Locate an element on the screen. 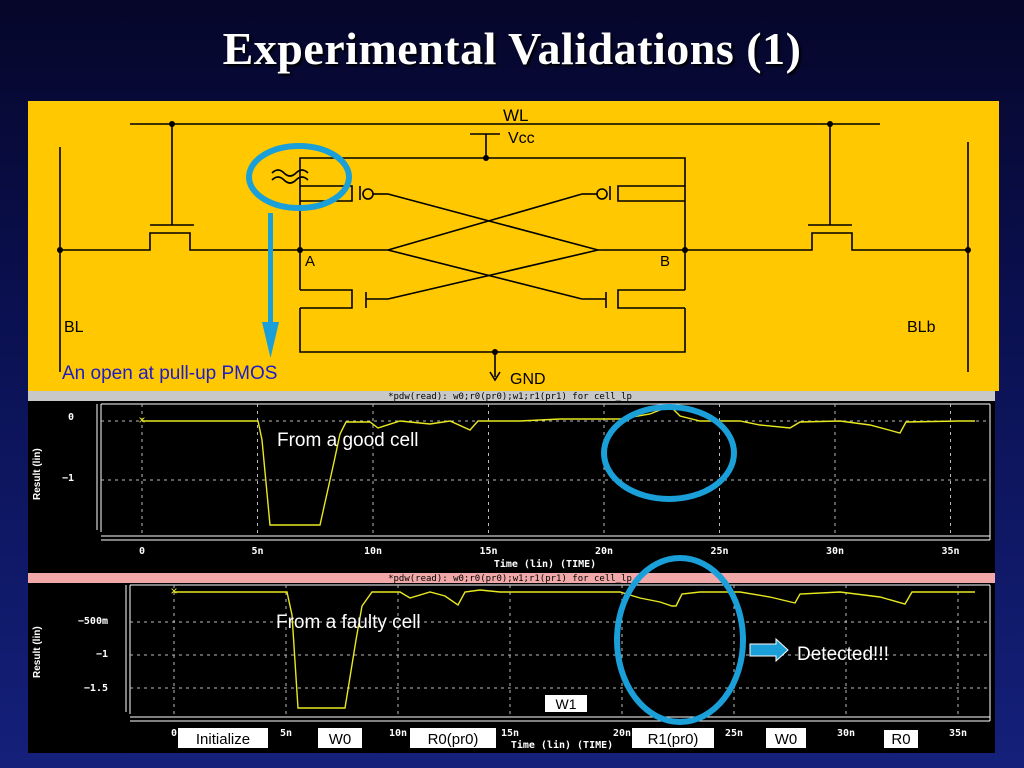 The width and height of the screenshot is (1024, 768). blb-label: BLb is located at coordinates (921, 327).